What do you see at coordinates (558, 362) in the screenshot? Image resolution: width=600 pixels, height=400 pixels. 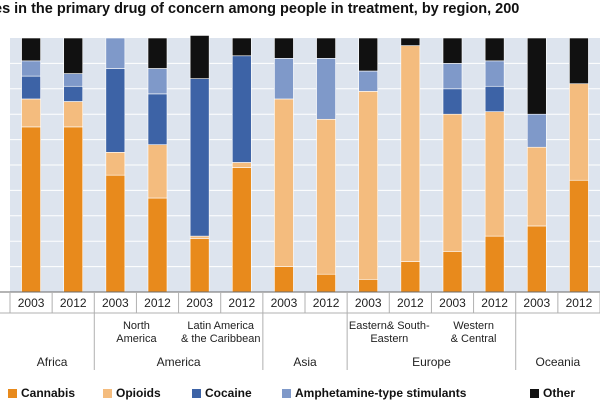 I see `region-label: Oceania` at bounding box center [558, 362].